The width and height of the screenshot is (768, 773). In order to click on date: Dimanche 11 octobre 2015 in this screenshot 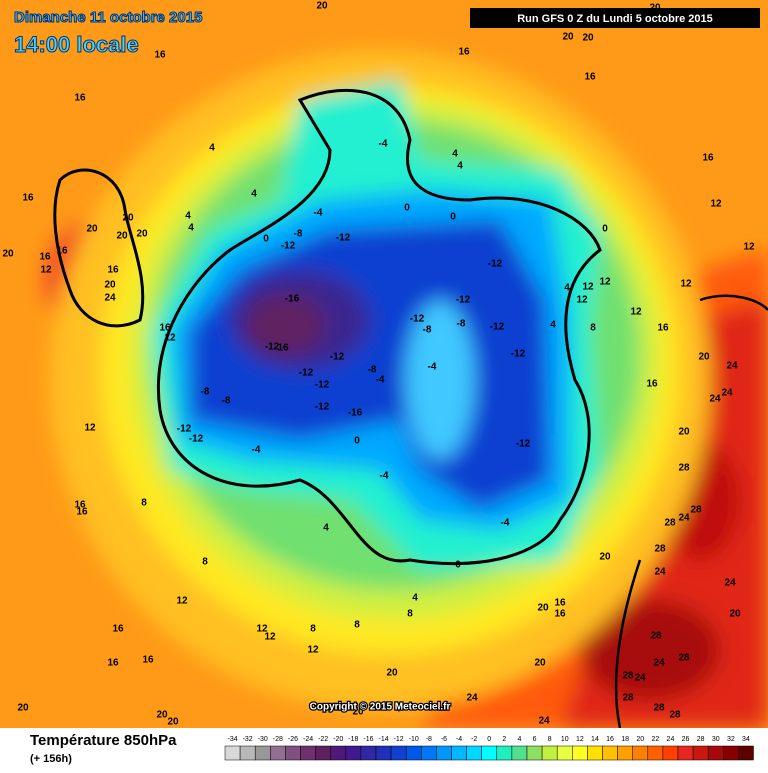, I will do `click(108, 17)`.